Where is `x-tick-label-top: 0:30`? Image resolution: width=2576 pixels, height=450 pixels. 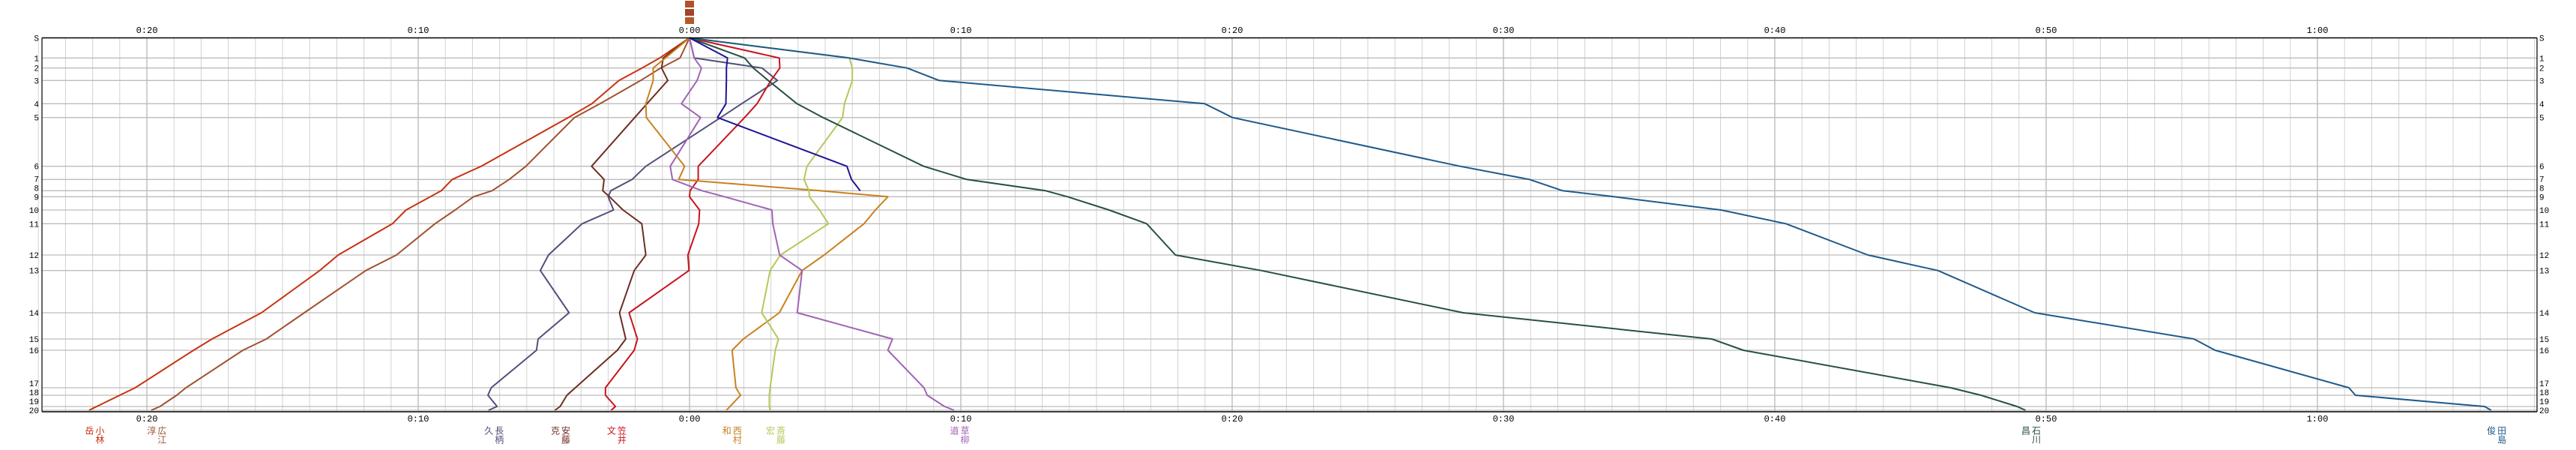 x-tick-label-top: 0:30 is located at coordinates (1504, 31).